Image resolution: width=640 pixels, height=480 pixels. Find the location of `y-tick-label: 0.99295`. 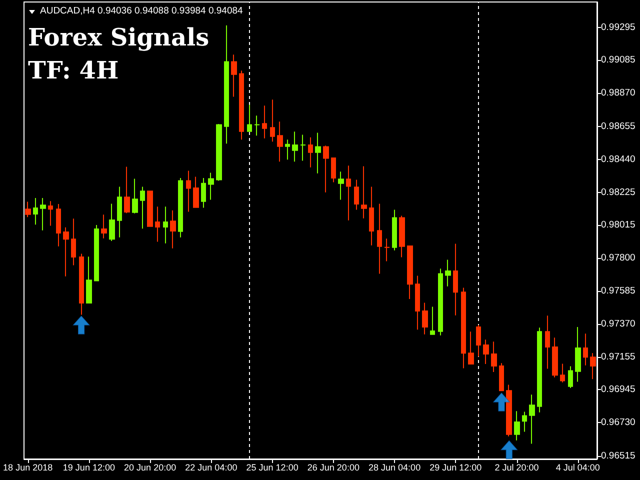

y-tick-label: 0.99295 is located at coordinates (618, 28).